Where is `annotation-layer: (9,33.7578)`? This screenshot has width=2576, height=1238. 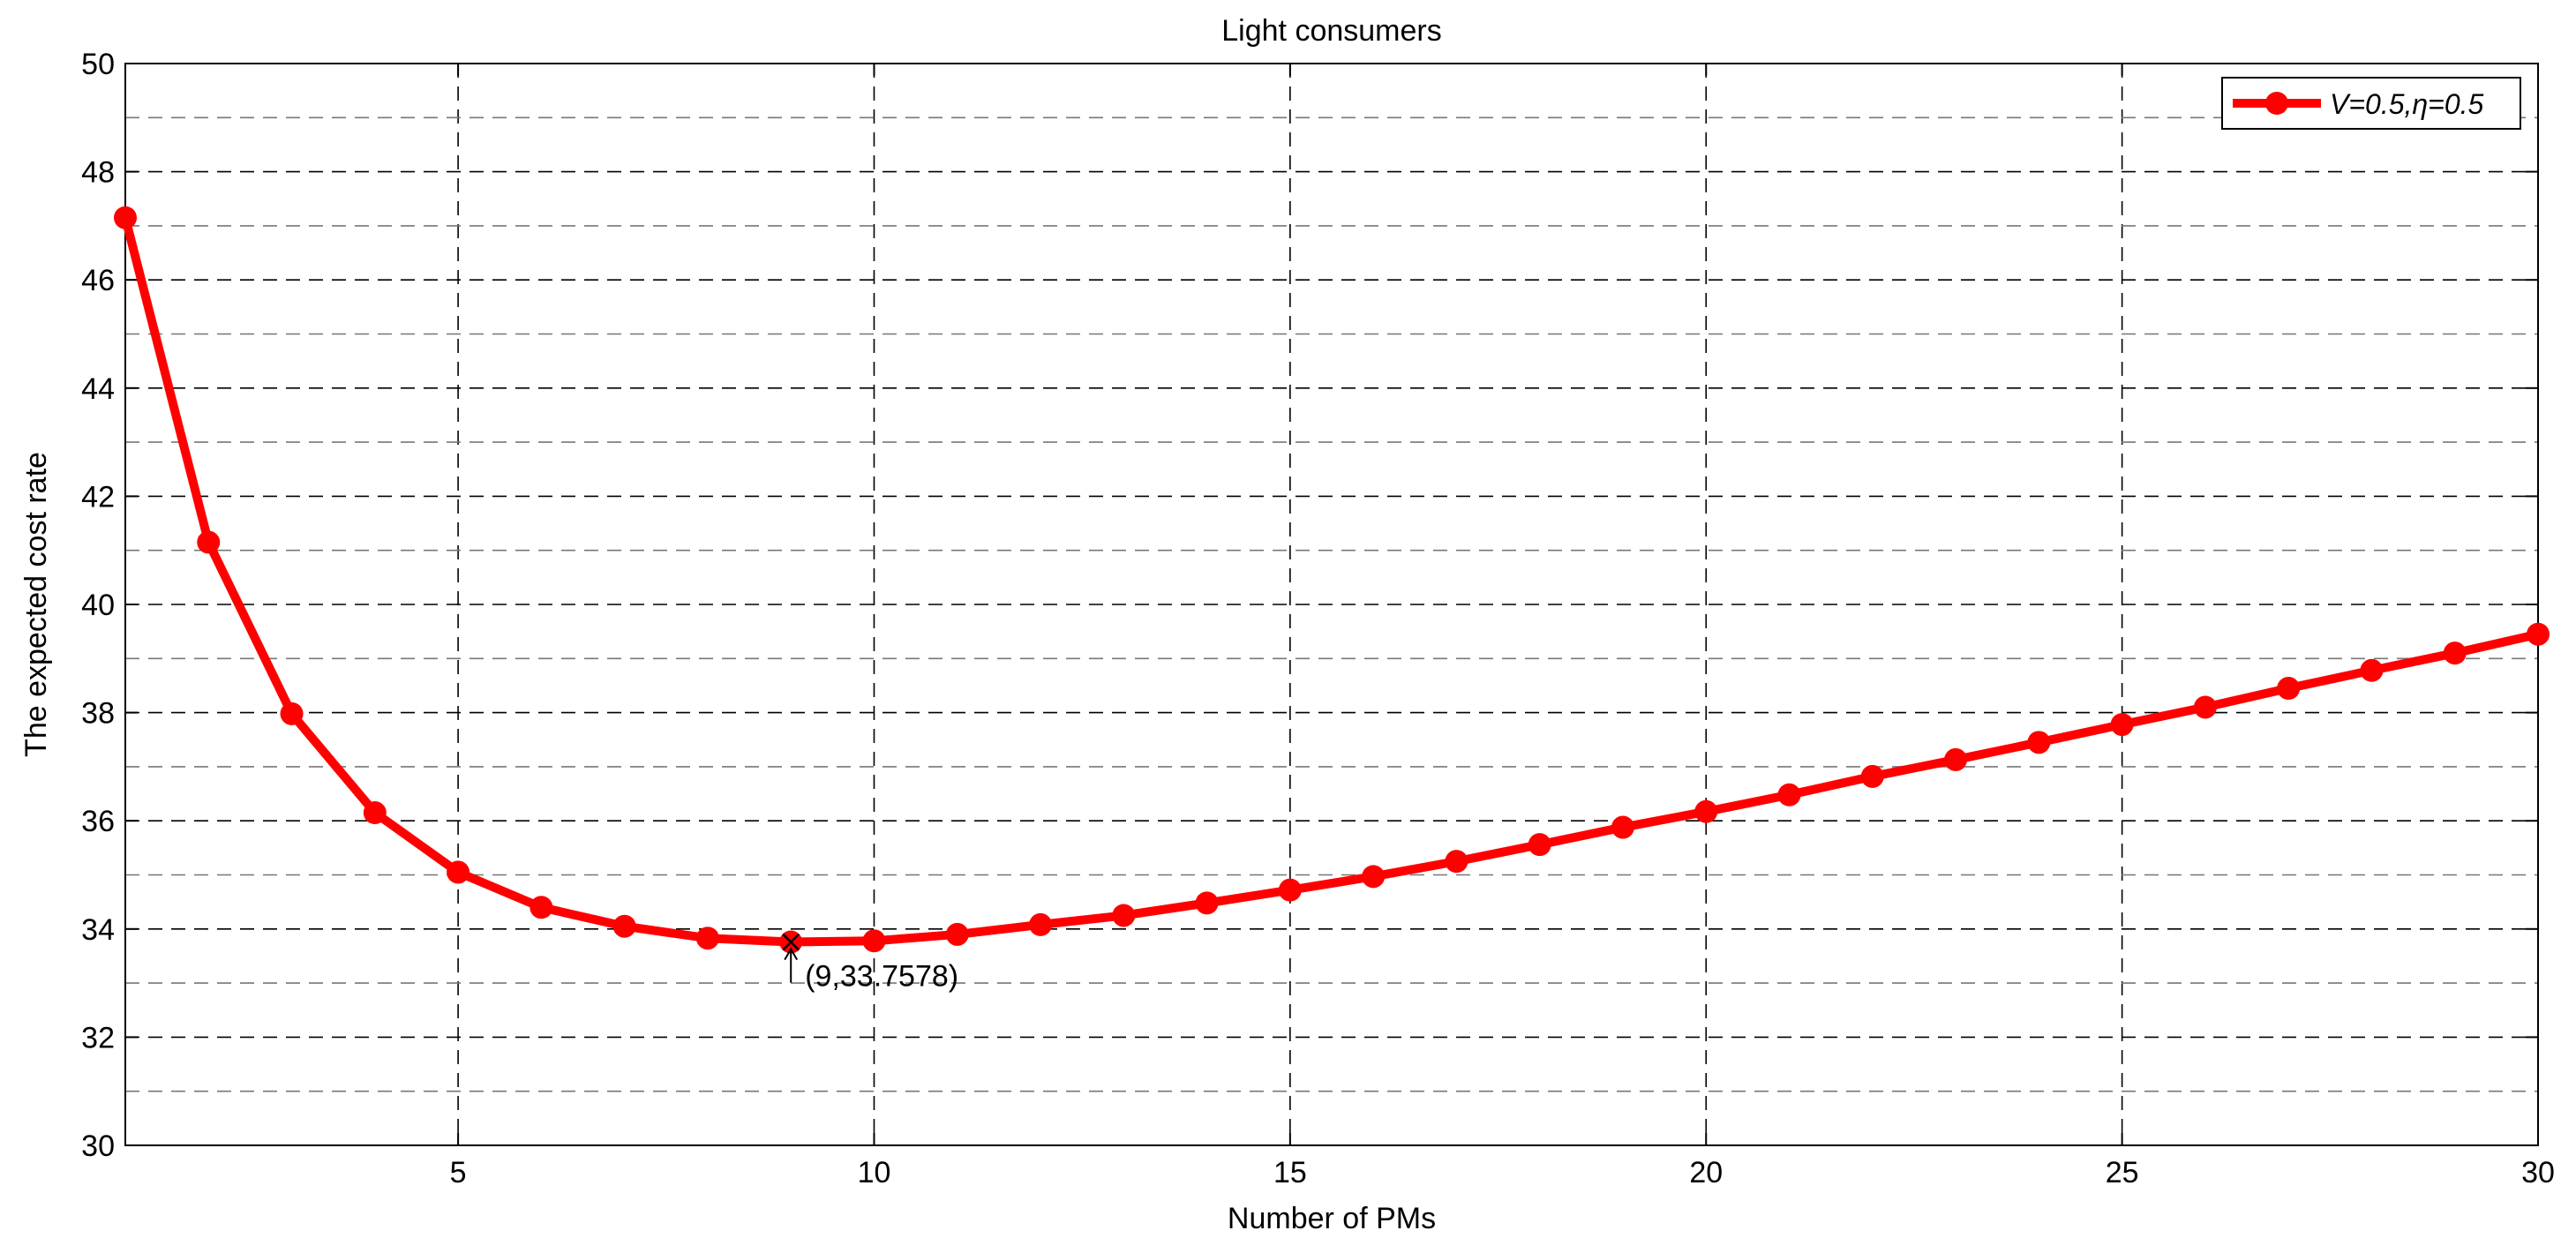 annotation-layer: (9,33.7578) is located at coordinates (870, 964).